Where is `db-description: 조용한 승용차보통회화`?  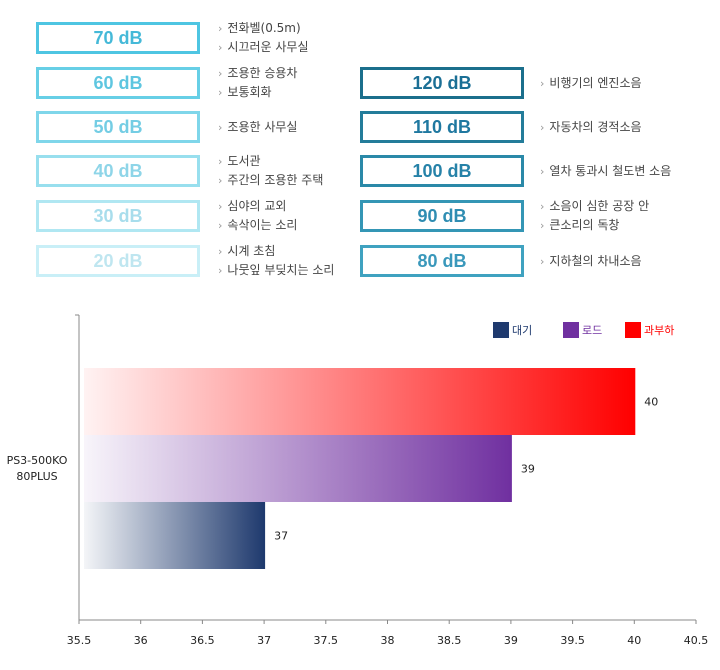 db-description: 조용한 승용차보통회화 is located at coordinates (257, 83).